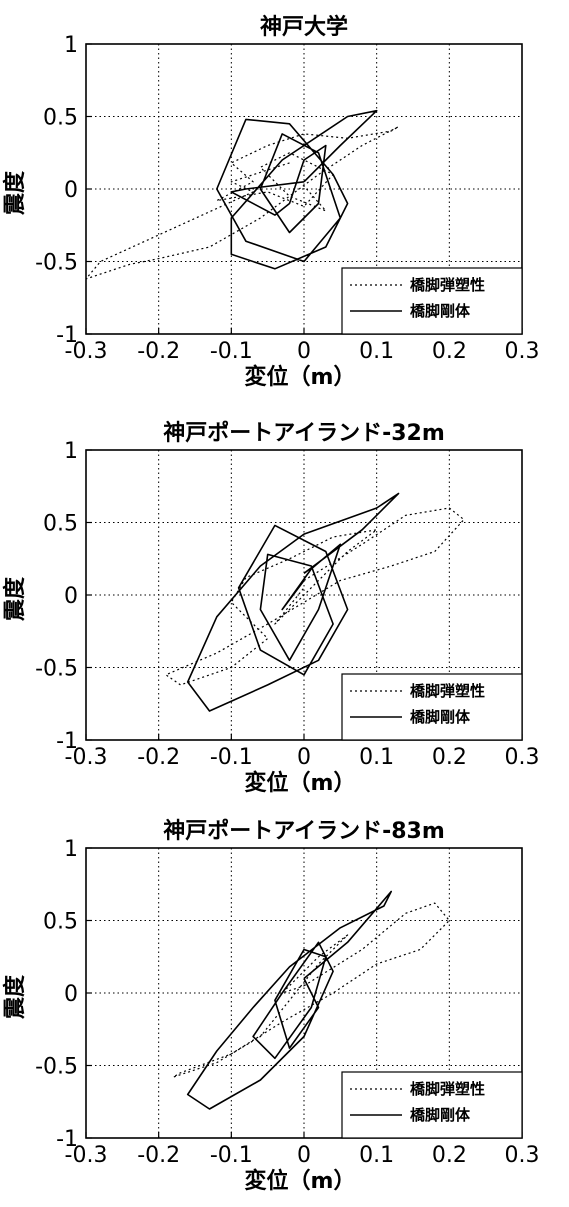  I want to click on chart-title: 神戸ポートアイランド-83m, so click(304, 831).